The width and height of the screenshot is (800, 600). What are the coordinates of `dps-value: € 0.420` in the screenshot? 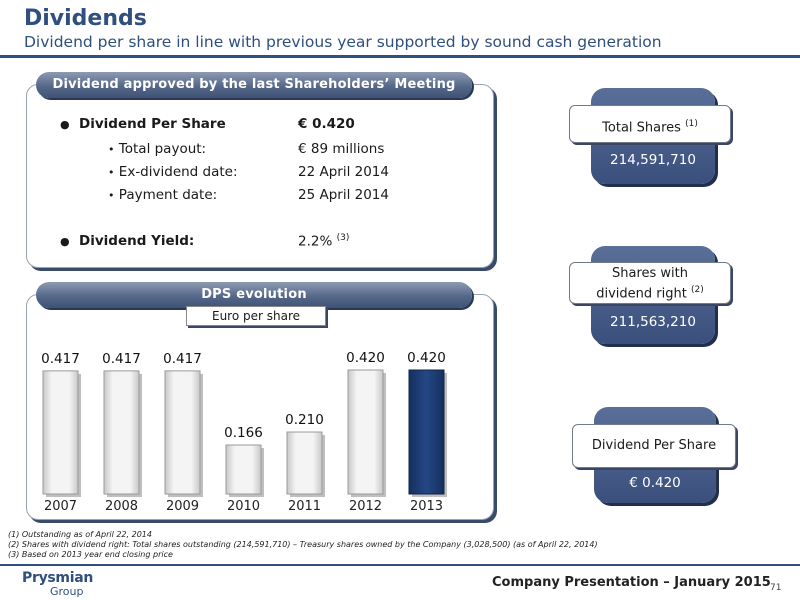 It's located at (326, 124).